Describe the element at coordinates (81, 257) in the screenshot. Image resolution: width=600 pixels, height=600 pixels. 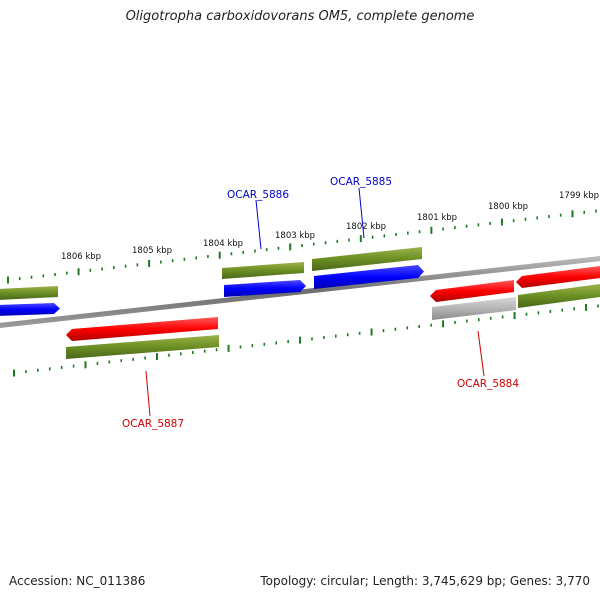
I see `kbp-label-1806: 1806 kbp` at that location.